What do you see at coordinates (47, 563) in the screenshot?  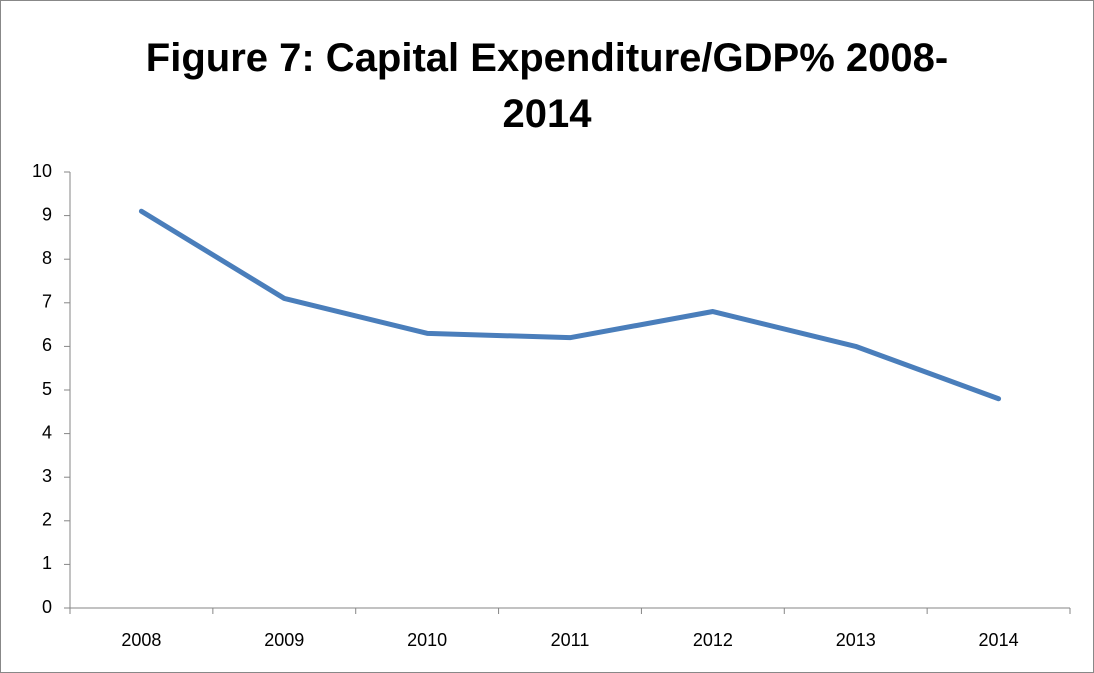 I see `y-tick-label: 1` at bounding box center [47, 563].